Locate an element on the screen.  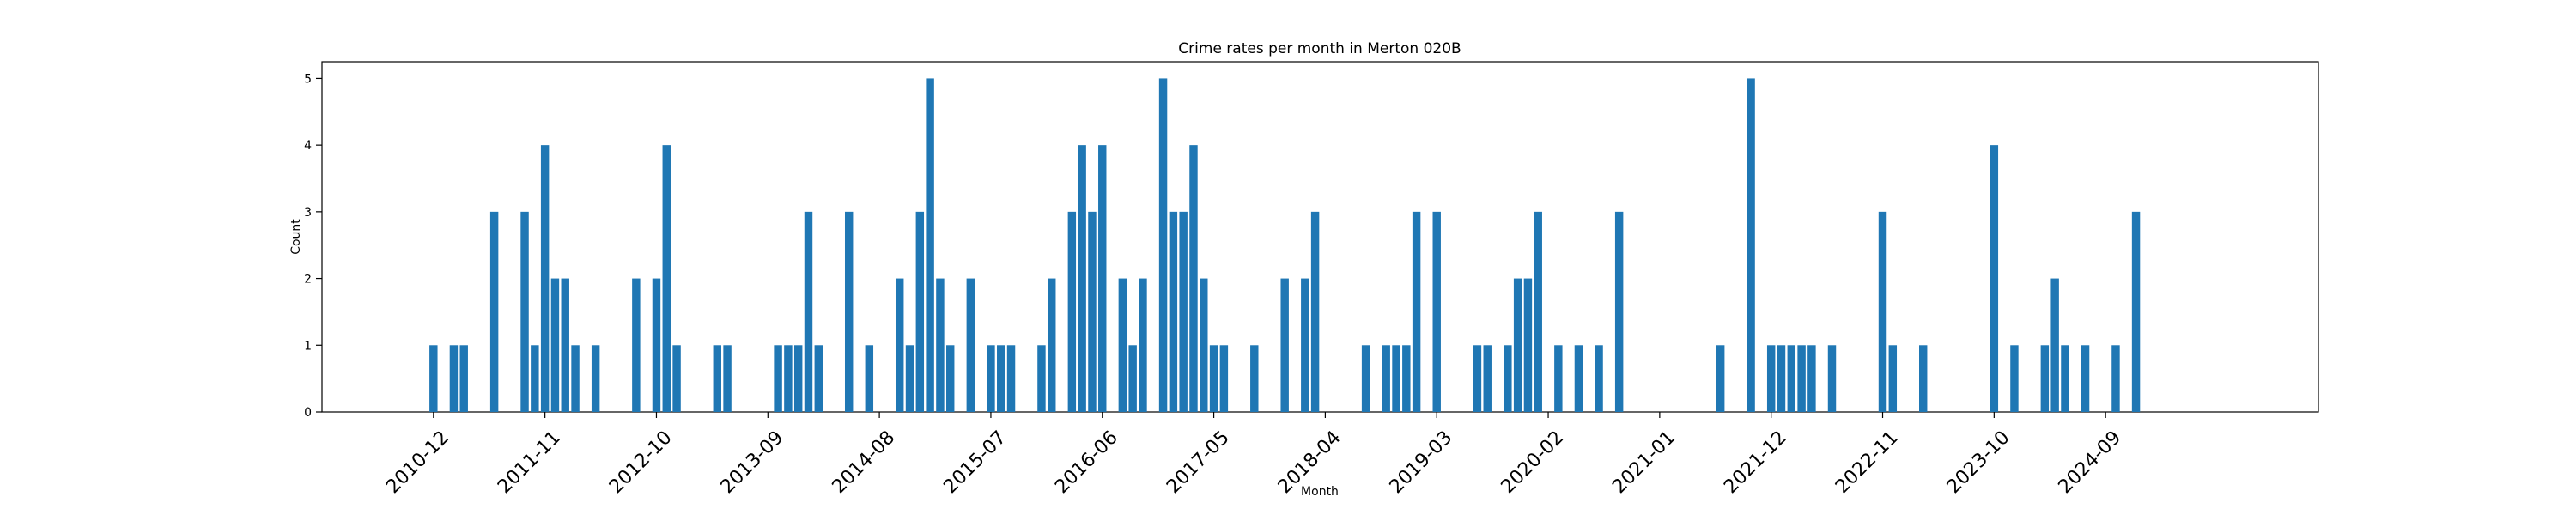
x-tick-label: 2015-07 is located at coordinates (975, 462).